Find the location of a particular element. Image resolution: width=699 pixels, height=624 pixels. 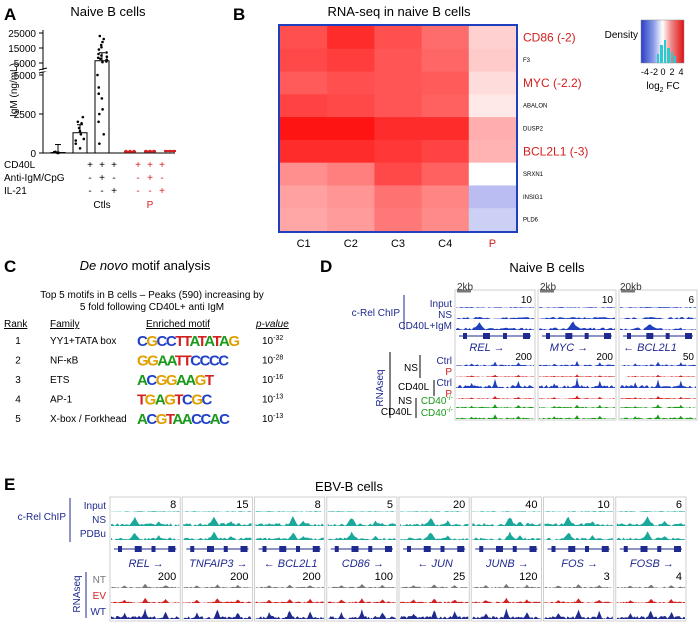

d-ns-group: NS is located at coordinates (411, 368).